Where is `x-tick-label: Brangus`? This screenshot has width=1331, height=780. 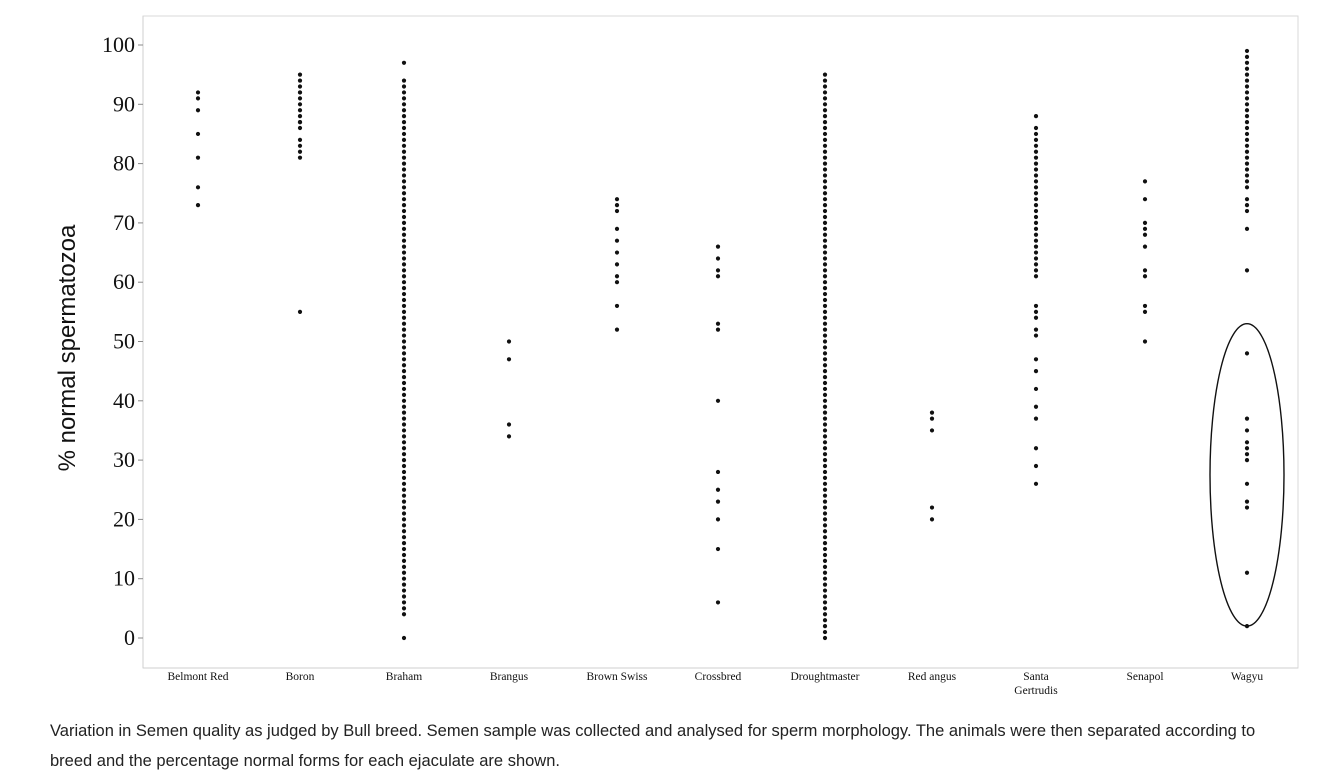 x-tick-label: Brangus is located at coordinates (509, 677).